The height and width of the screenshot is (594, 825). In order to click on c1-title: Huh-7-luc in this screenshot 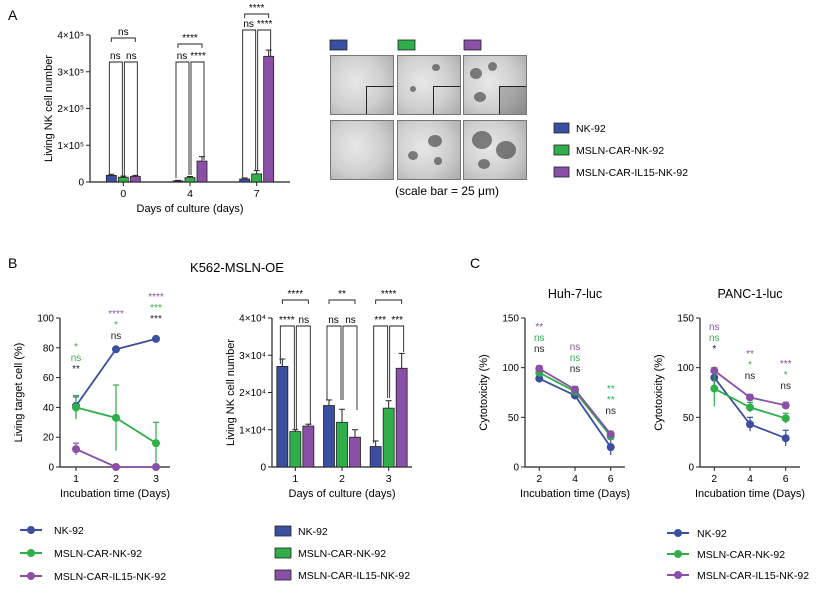, I will do `click(575, 294)`.